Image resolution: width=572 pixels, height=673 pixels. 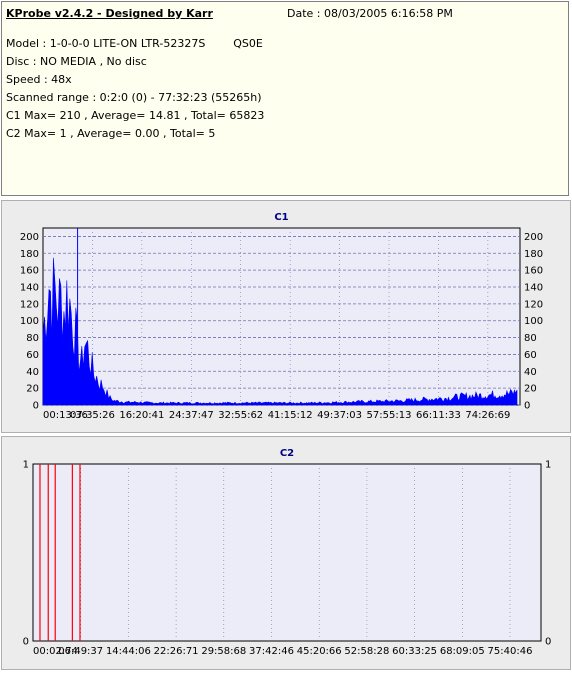 What do you see at coordinates (191, 415) in the screenshot?
I see `x-tick-label: 24:37:47` at bounding box center [191, 415].